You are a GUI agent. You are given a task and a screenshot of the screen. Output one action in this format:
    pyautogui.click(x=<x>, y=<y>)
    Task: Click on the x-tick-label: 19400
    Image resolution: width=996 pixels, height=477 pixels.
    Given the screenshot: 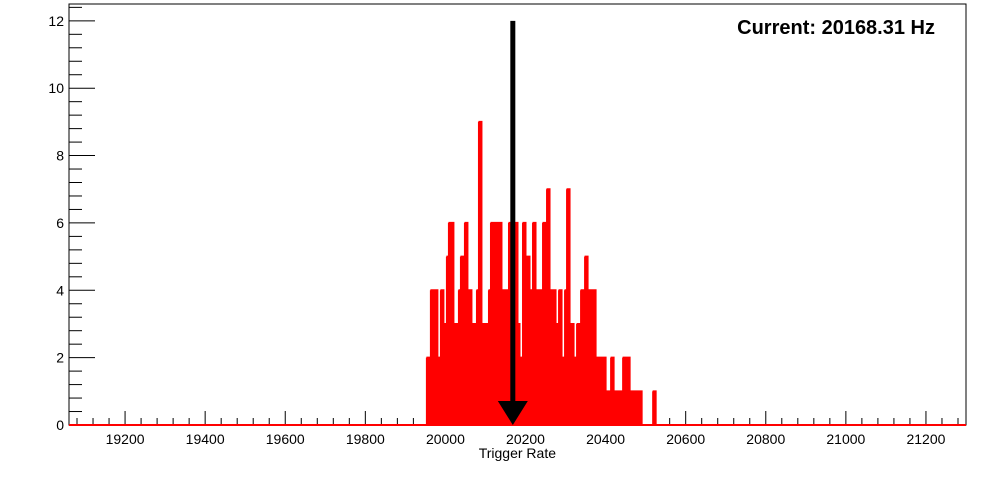 What is the action you would take?
    pyautogui.click(x=205, y=439)
    